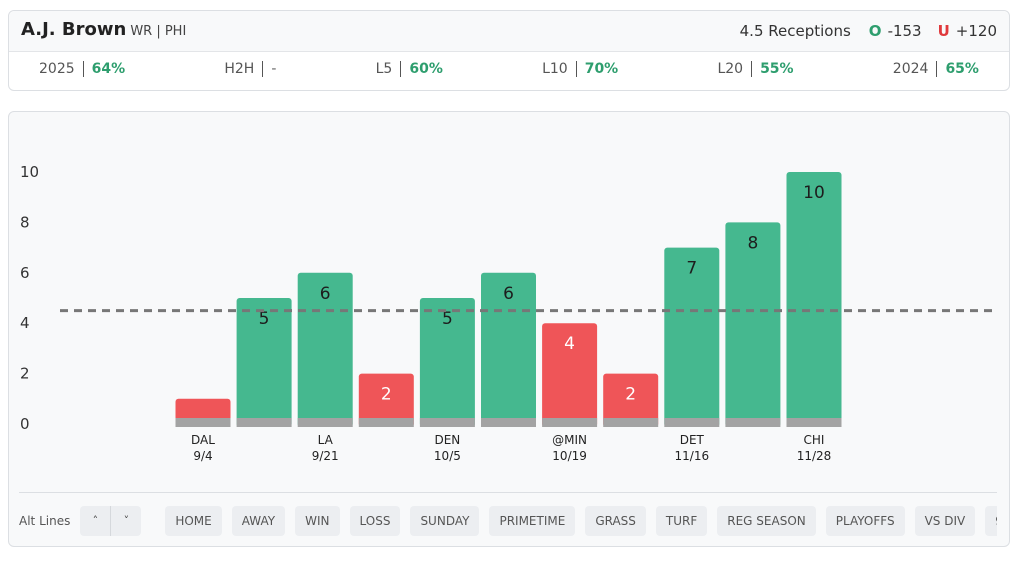 The image size is (1024, 563). I want to click on filter-button: PRIMETIME, so click(532, 521).